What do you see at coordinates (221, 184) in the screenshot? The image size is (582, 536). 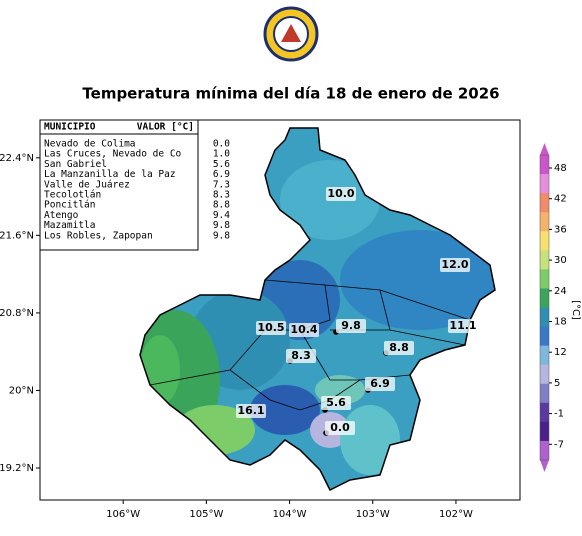 I see `valor: 7.3` at bounding box center [221, 184].